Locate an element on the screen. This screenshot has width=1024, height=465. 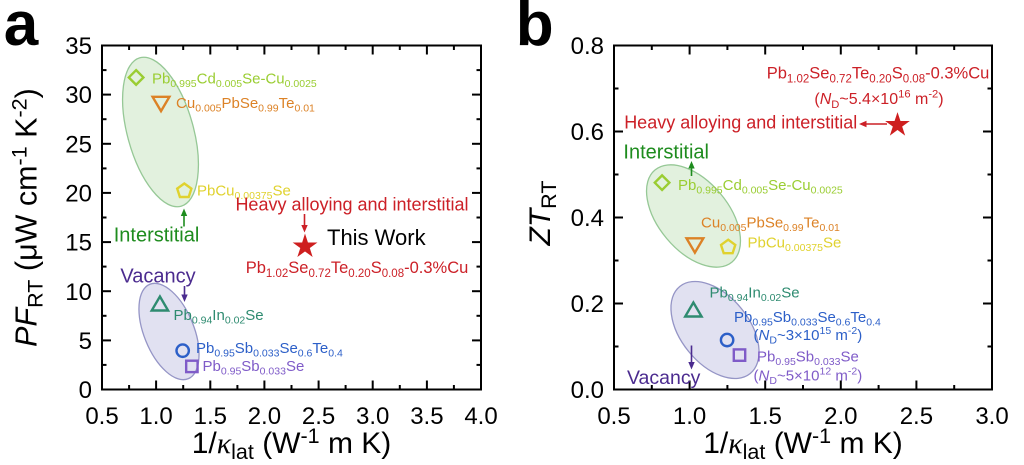
svg-text: 15 is located at coordinates (78, 243).